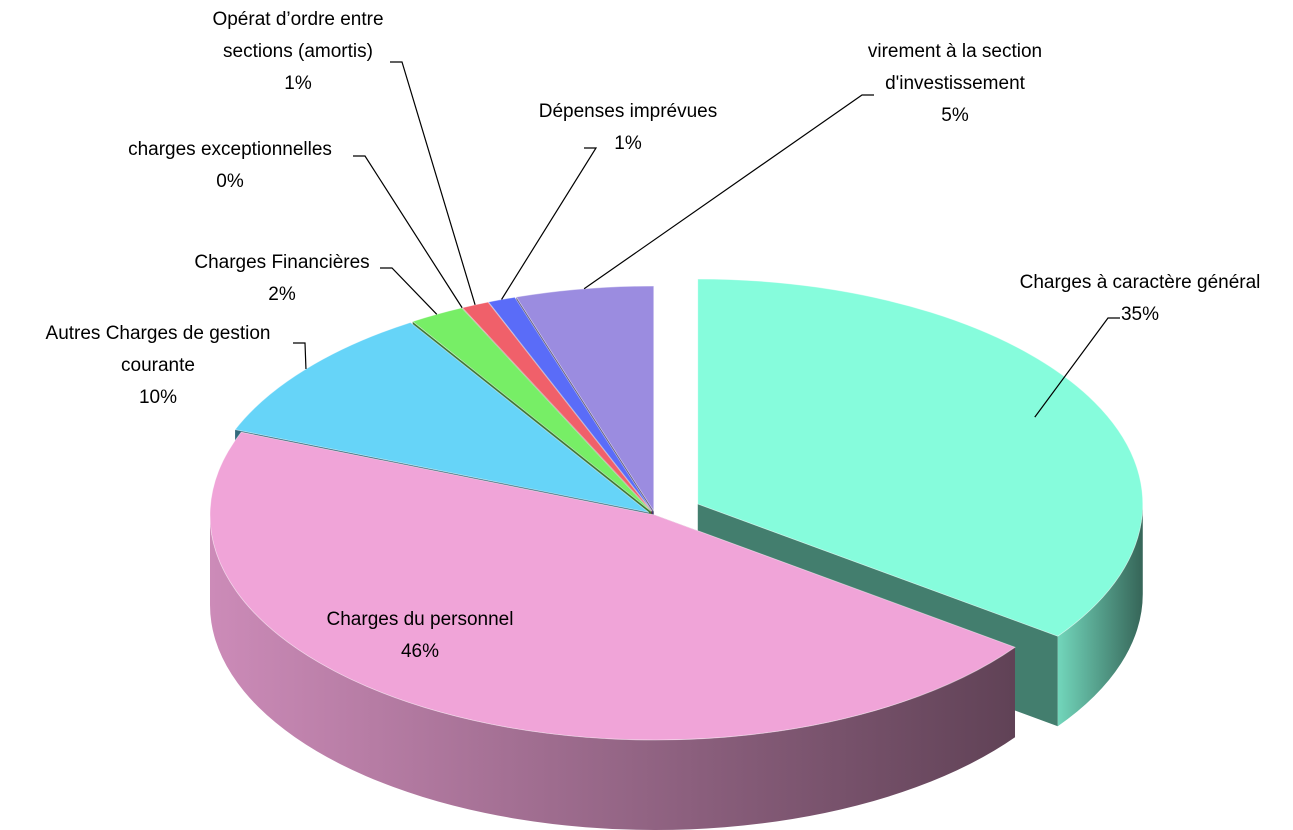  Describe the element at coordinates (955, 115) in the screenshot. I see `label-value: 5%` at that location.